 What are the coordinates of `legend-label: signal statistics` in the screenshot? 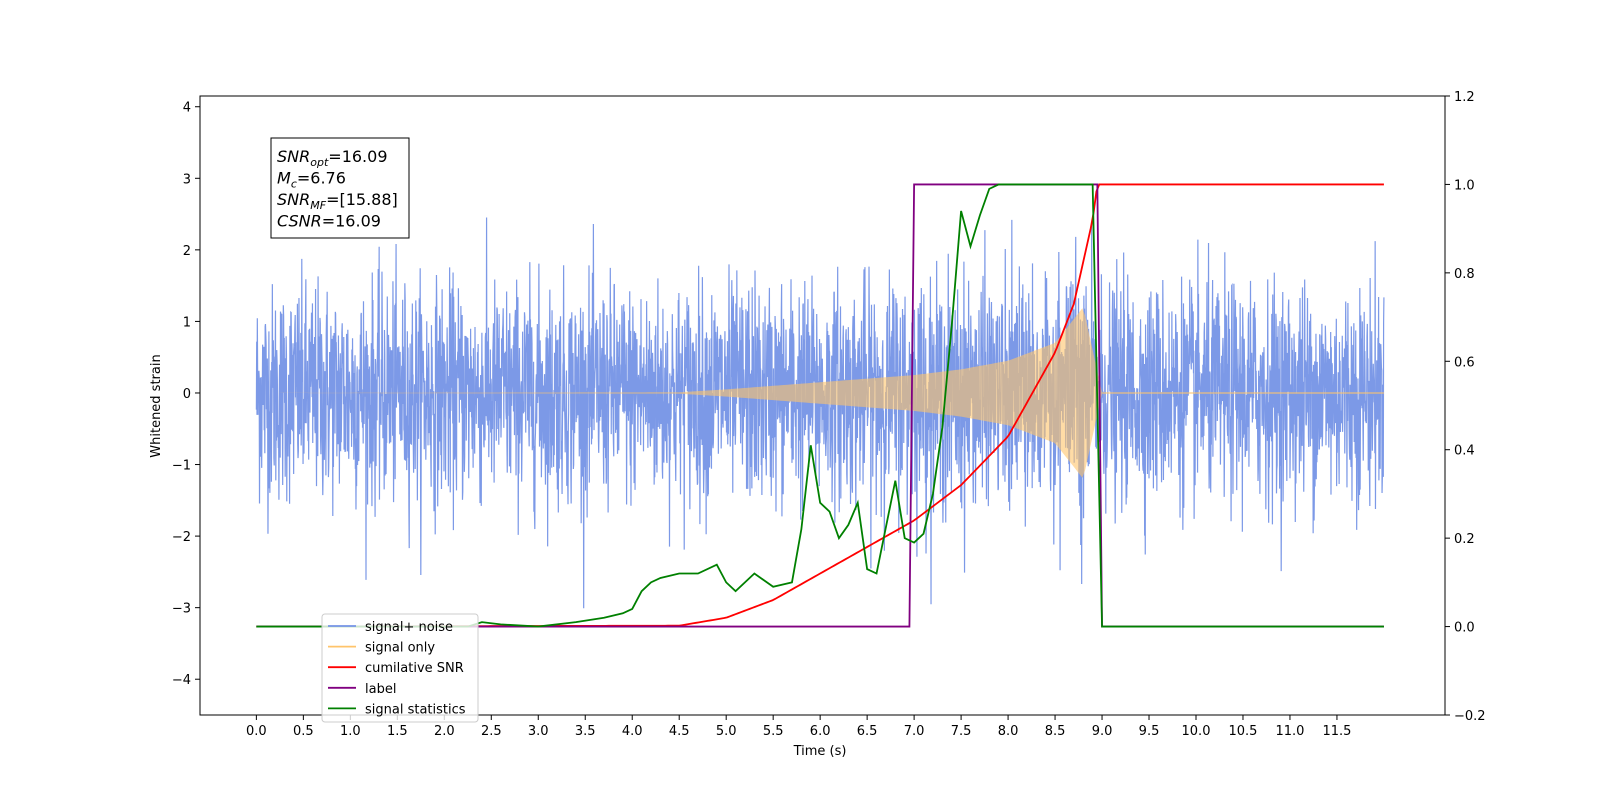 It's located at (415, 709).